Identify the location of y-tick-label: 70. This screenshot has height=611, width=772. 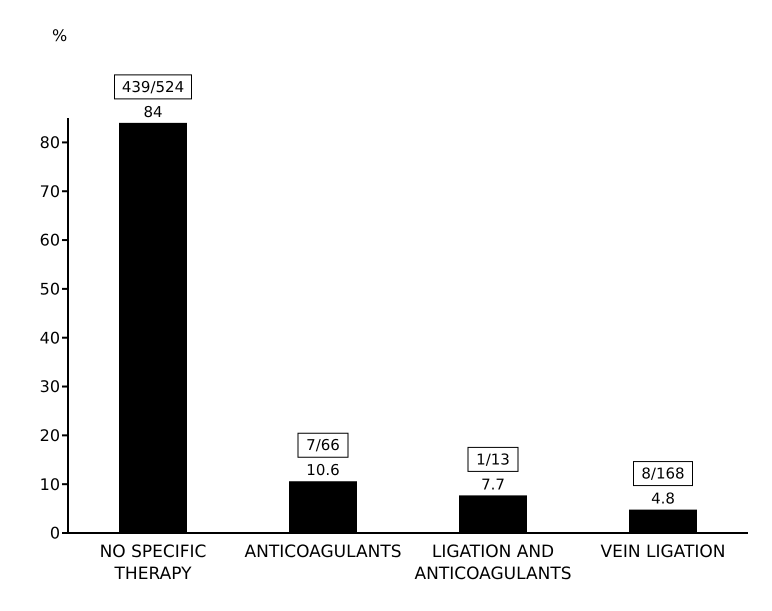
(50, 191).